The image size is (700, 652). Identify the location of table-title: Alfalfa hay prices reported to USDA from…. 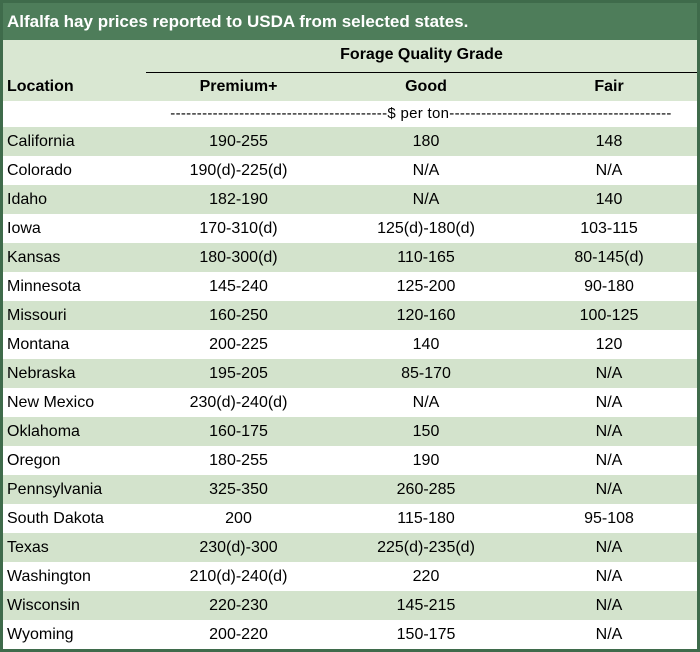
(350, 21).